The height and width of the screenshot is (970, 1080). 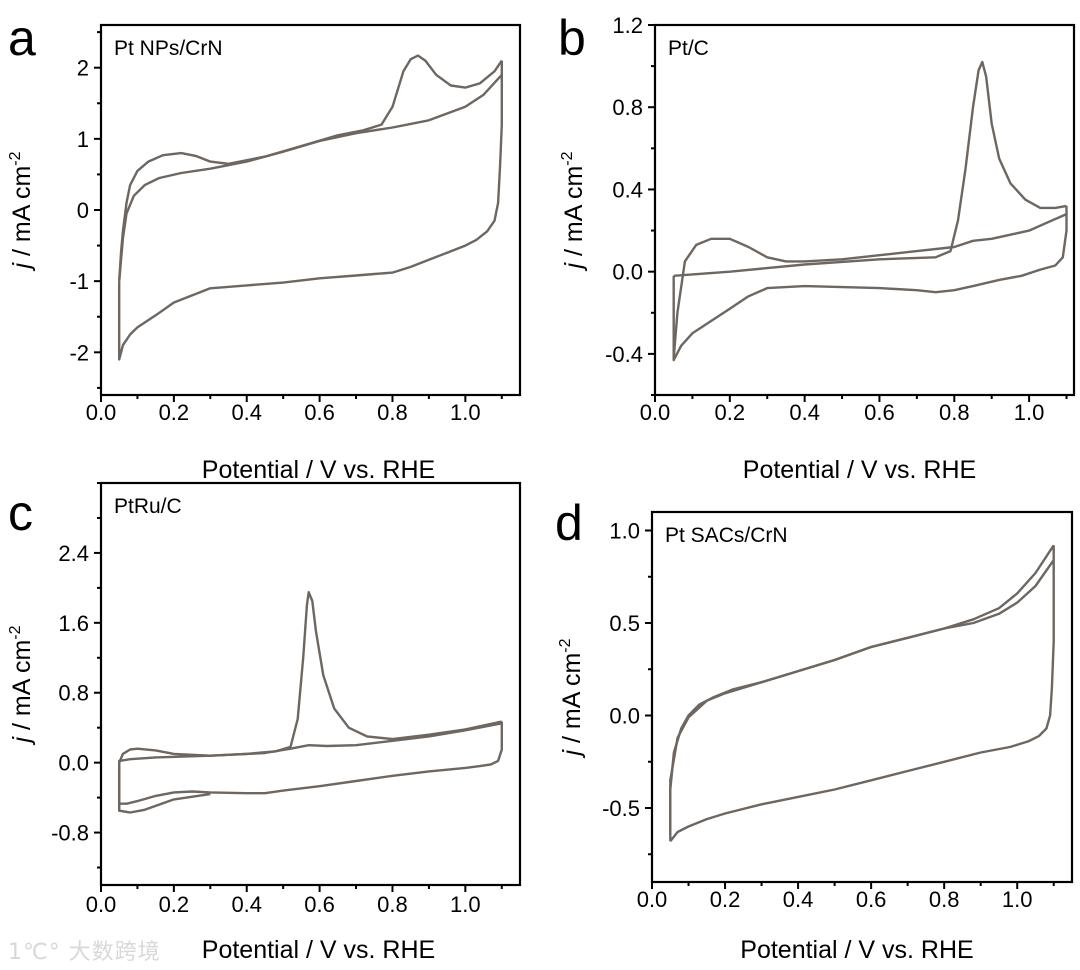 I want to click on panel-letter: d, so click(x=569, y=523).